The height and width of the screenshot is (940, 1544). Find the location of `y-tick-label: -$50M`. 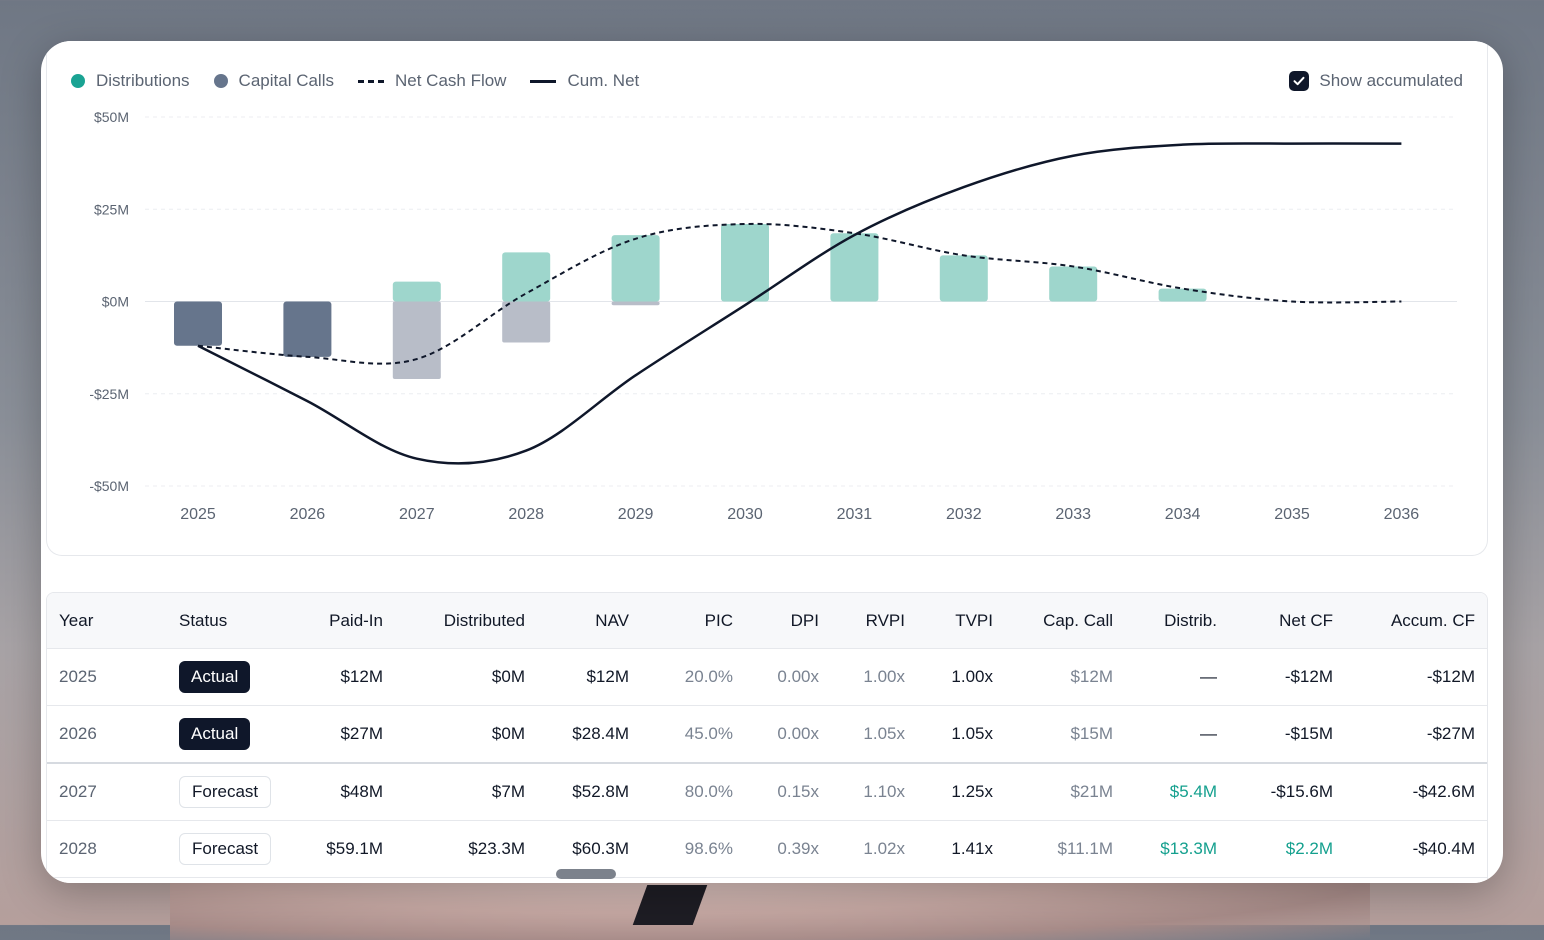

y-tick-label: -$50M is located at coordinates (109, 486).